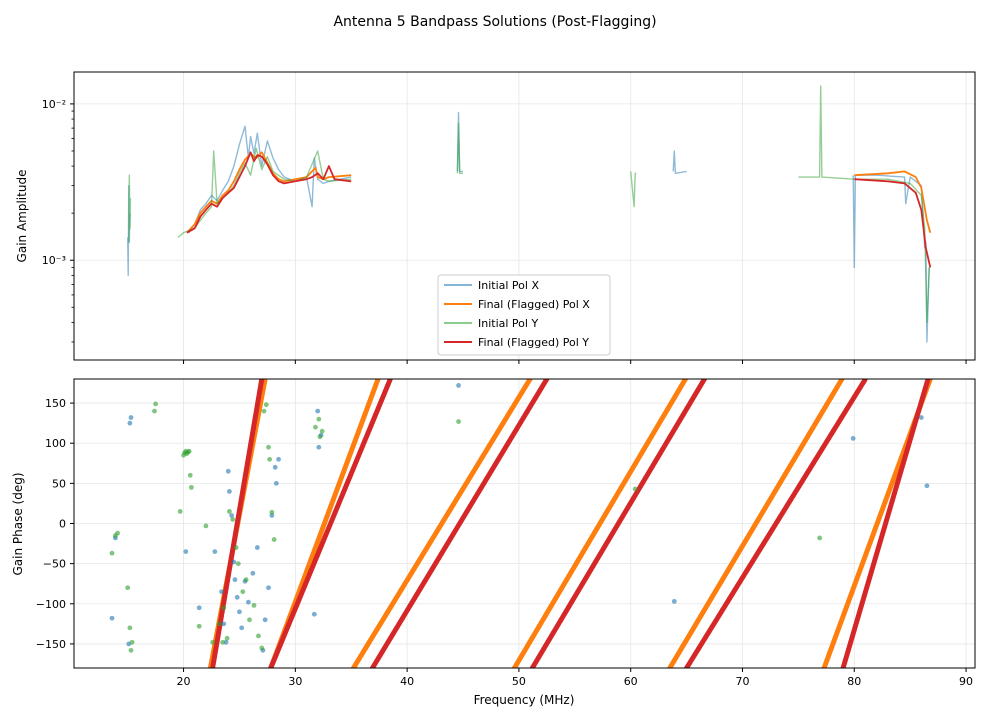  What do you see at coordinates (55, 403) in the screenshot?
I see `phase-y-tick-label: 150` at bounding box center [55, 403].